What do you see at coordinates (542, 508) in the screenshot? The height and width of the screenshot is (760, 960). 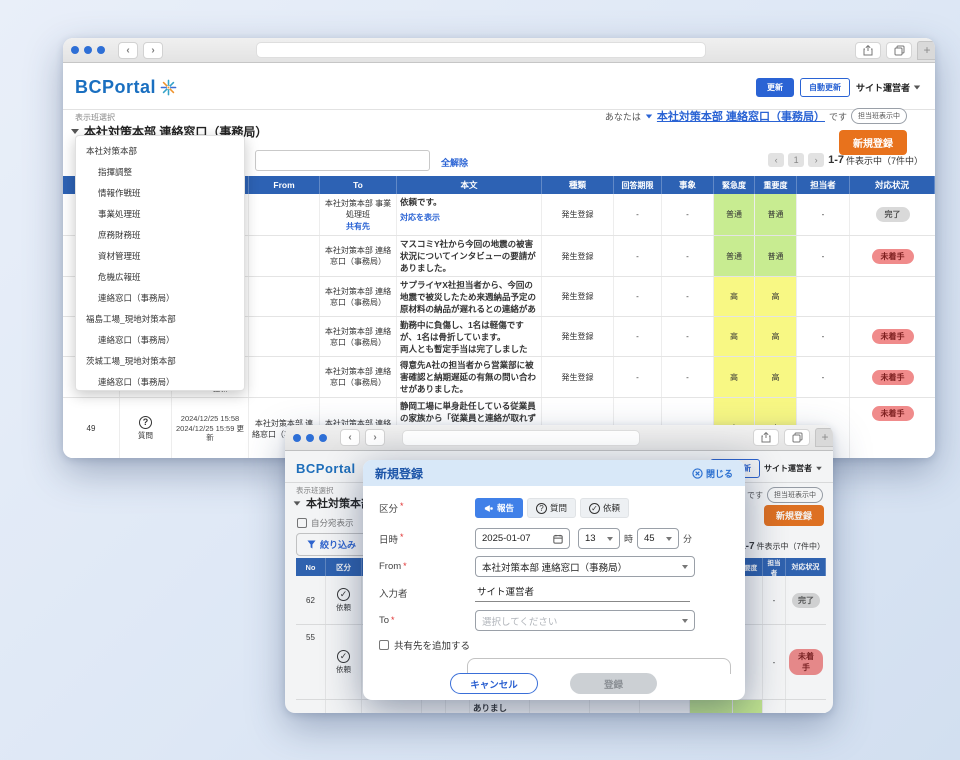 I see `question-circle-icon: ?` at bounding box center [542, 508].